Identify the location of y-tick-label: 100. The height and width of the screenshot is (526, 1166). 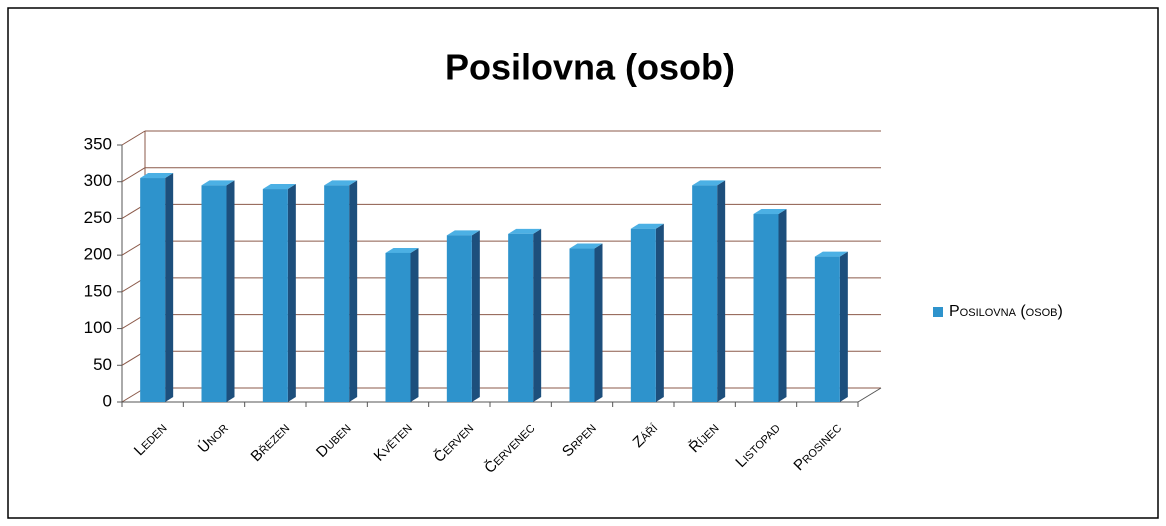
(98, 327).